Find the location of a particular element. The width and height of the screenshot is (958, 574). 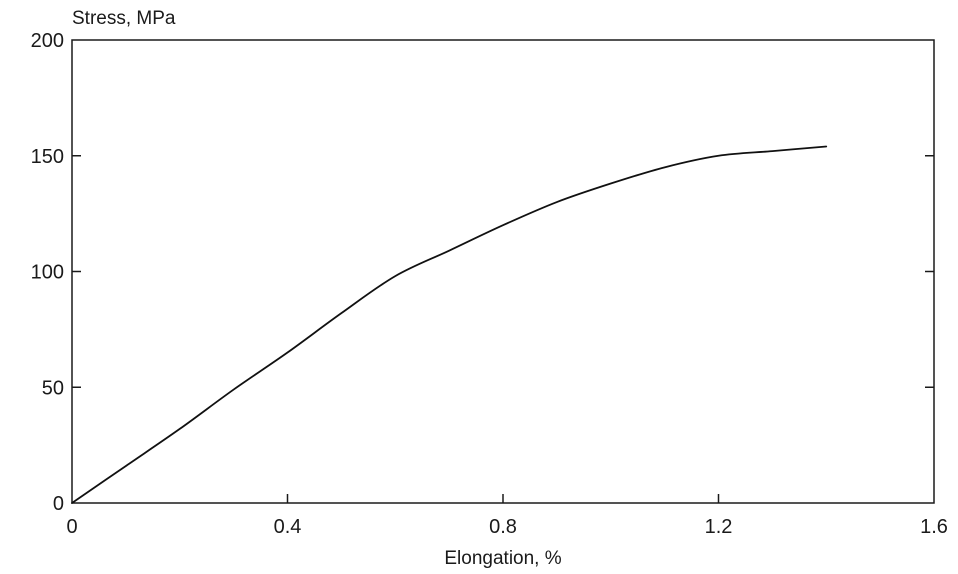

y-tick-label: 0 is located at coordinates (58, 504).